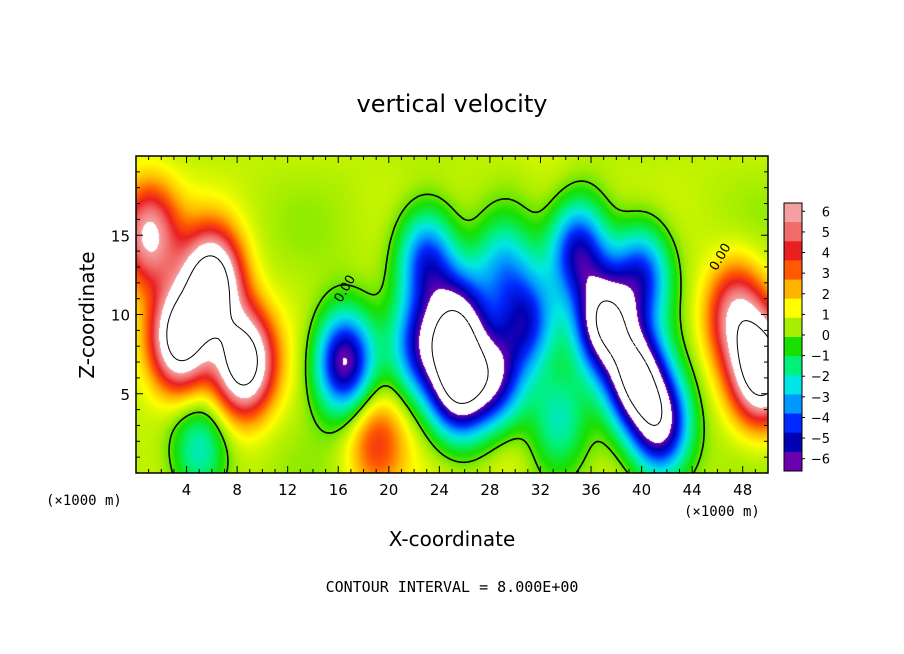 The image size is (904, 654). What do you see at coordinates (641, 490) in the screenshot?
I see `x-tick-label: 40` at bounding box center [641, 490].